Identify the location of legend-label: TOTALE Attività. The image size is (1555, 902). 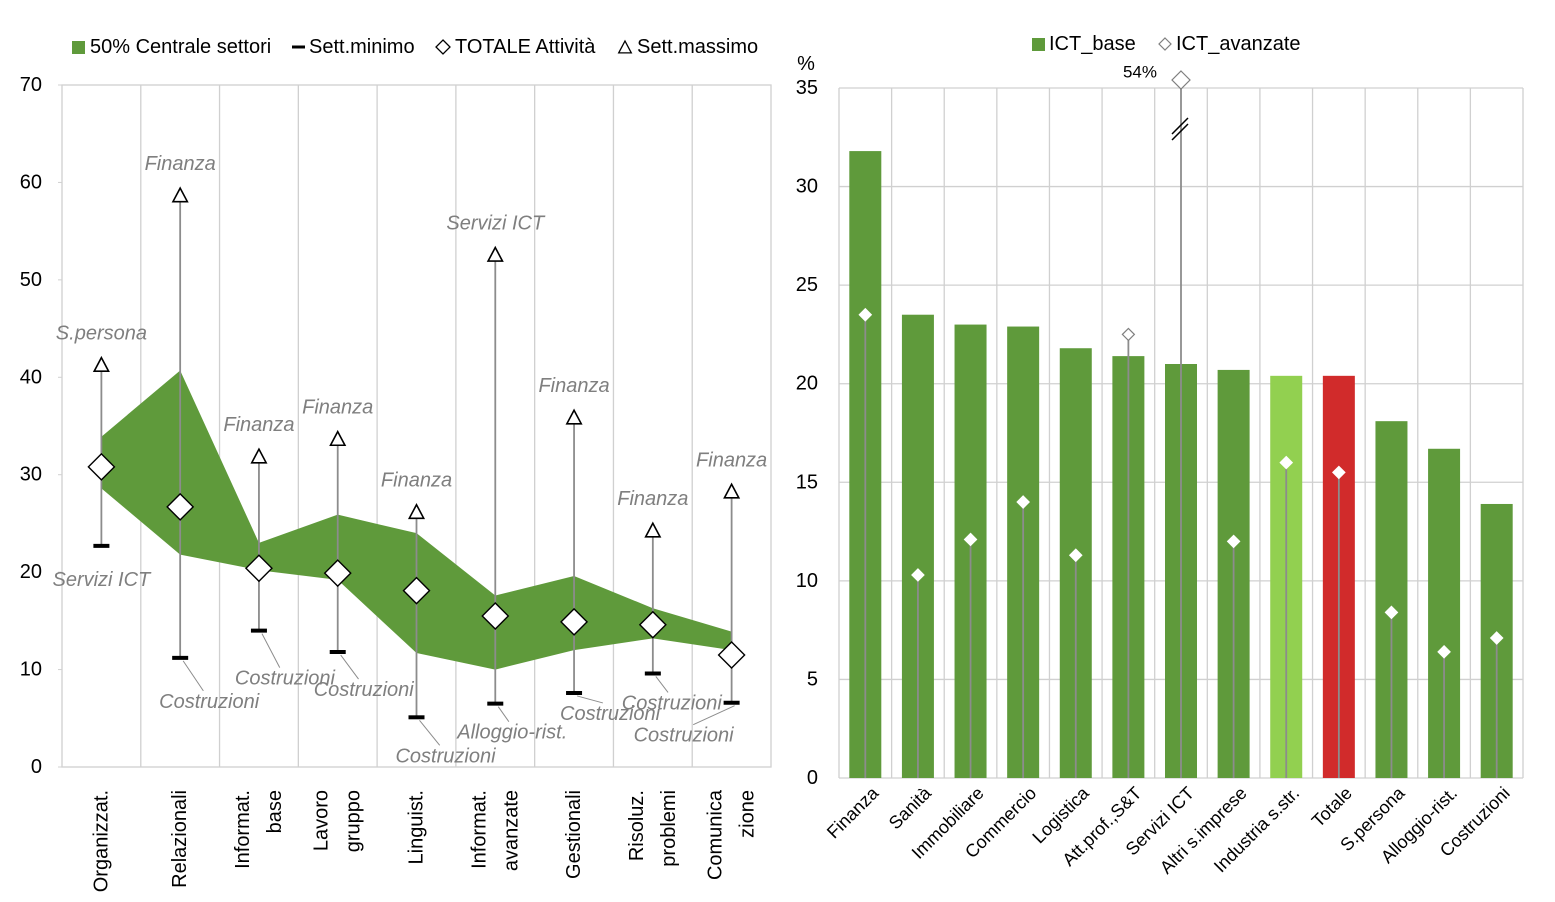
(525, 47).